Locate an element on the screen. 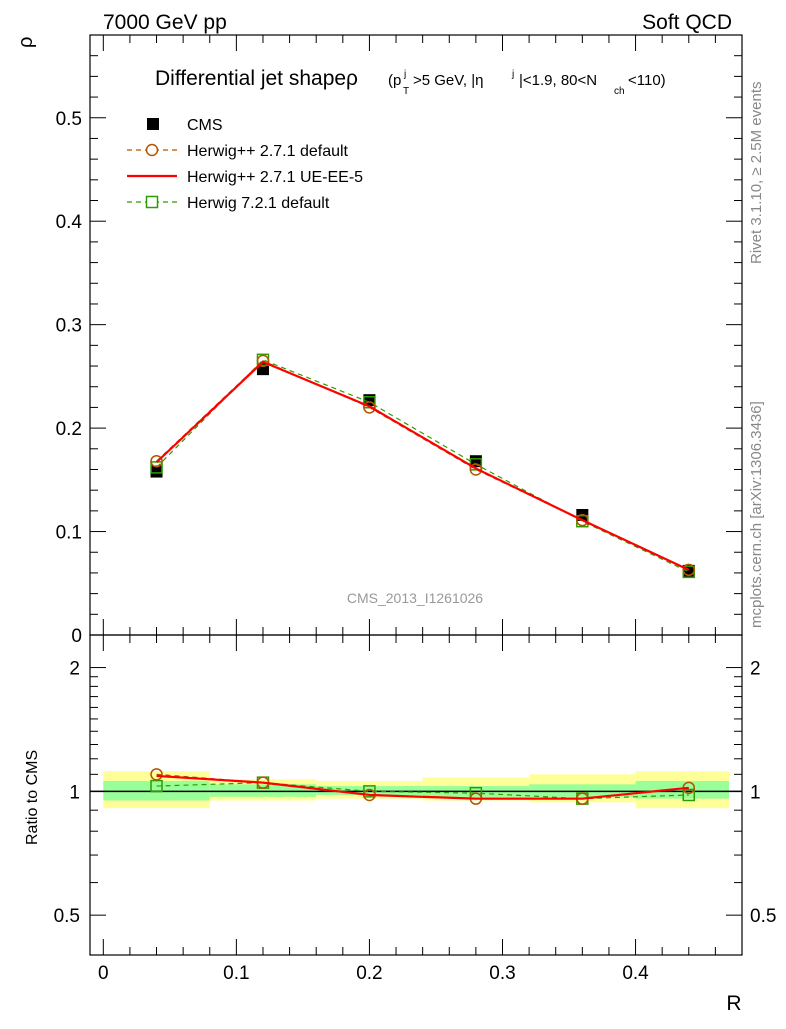 The image size is (786, 1029). side-label-bottom: mcplots.cern.ch [arXiv:1306.3436] is located at coordinates (756, 514).